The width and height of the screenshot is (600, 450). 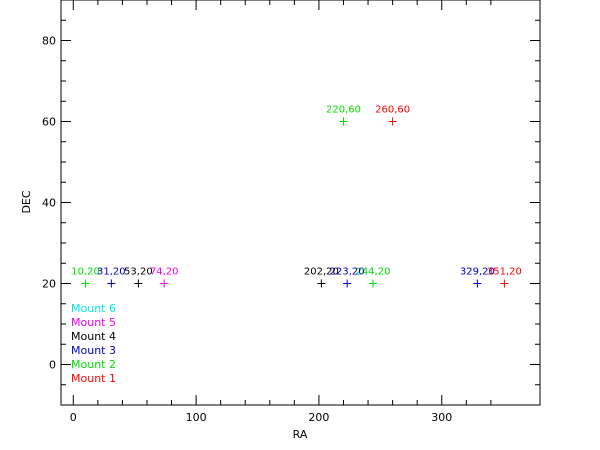 I want to click on y-tick-label: 0, so click(x=52, y=365).